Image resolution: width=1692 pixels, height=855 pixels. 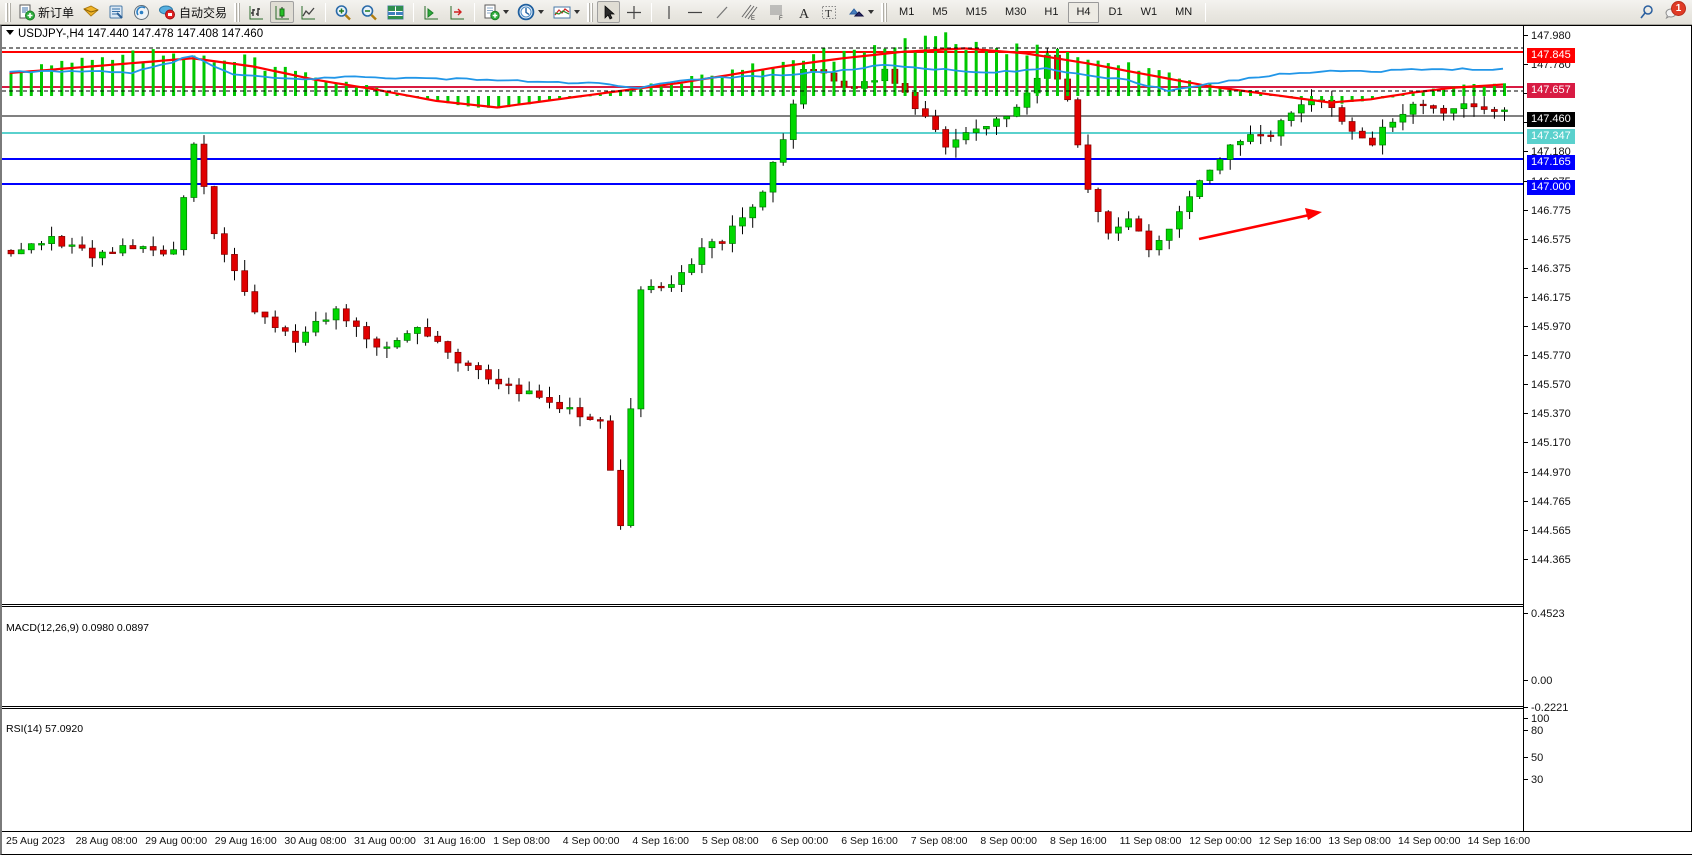 I want to click on indicators-dropdown-arrow, so click(x=577, y=12).